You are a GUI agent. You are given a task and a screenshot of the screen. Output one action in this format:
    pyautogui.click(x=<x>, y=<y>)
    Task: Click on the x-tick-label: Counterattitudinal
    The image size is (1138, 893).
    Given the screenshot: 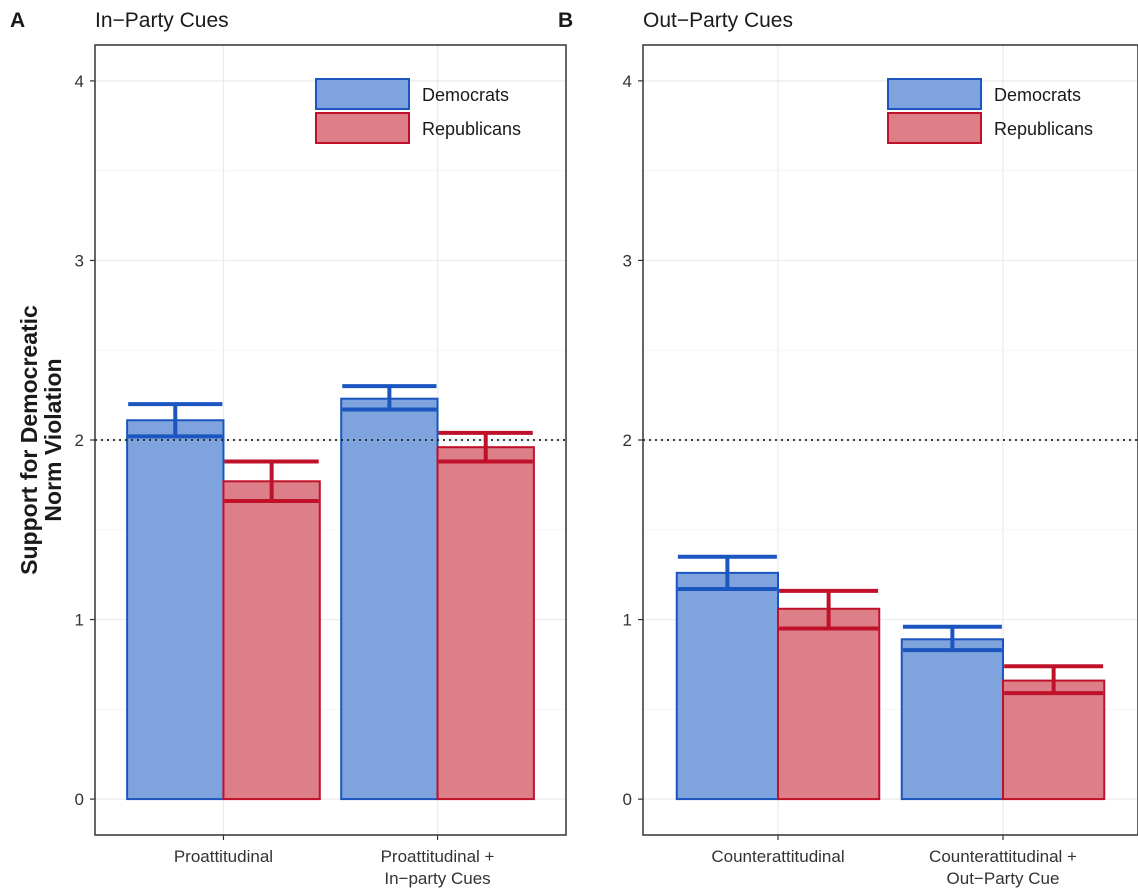 What is the action you would take?
    pyautogui.click(x=777, y=856)
    